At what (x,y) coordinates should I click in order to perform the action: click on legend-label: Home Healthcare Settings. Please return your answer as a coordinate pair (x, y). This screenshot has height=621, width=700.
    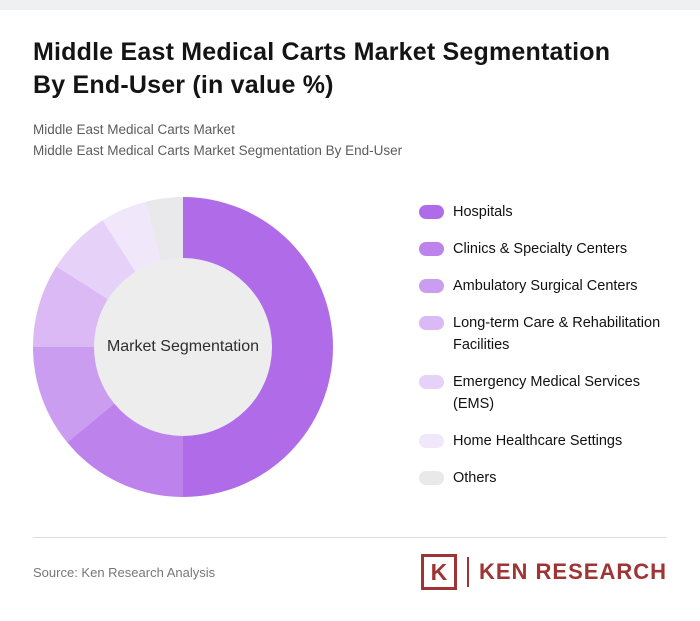
    Looking at the image, I should click on (538, 441).